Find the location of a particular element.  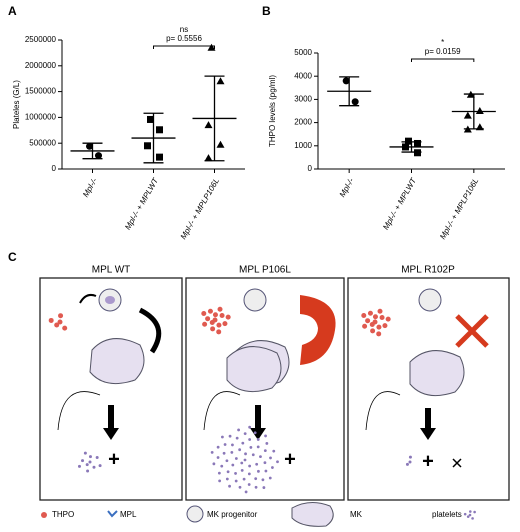

p-value: p= 0.5556 is located at coordinates (184, 38).